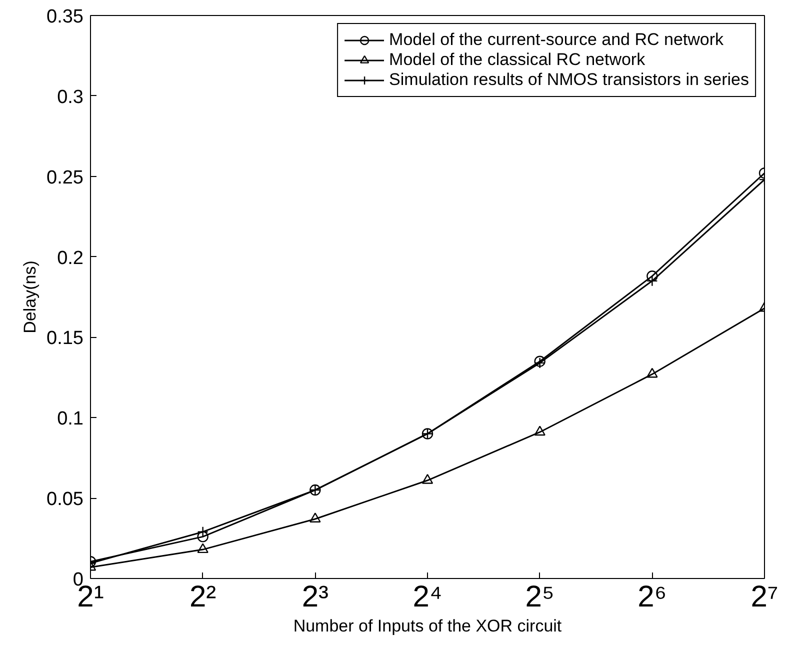 The width and height of the screenshot is (786, 657). What do you see at coordinates (70, 419) in the screenshot?
I see `y-tick-label: 0.1` at bounding box center [70, 419].